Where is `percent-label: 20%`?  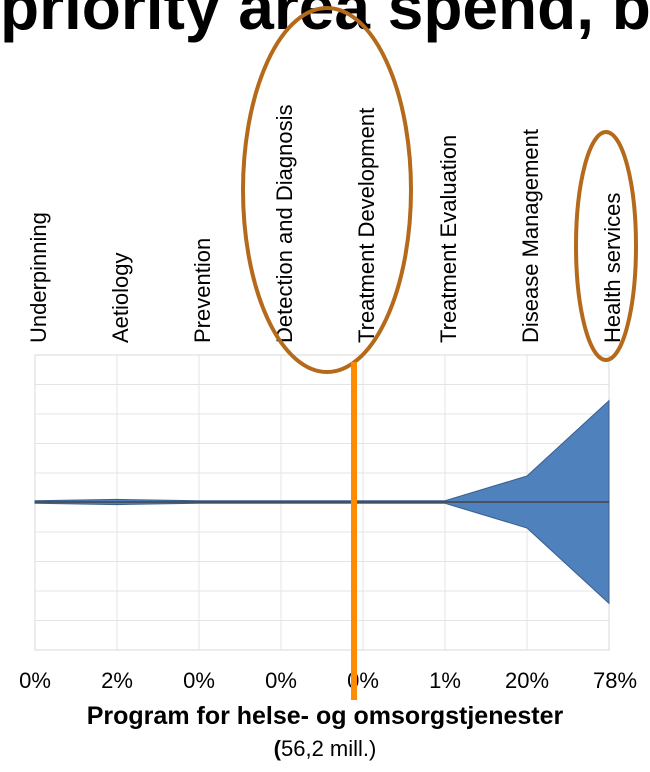 percent-label: 20% is located at coordinates (527, 680).